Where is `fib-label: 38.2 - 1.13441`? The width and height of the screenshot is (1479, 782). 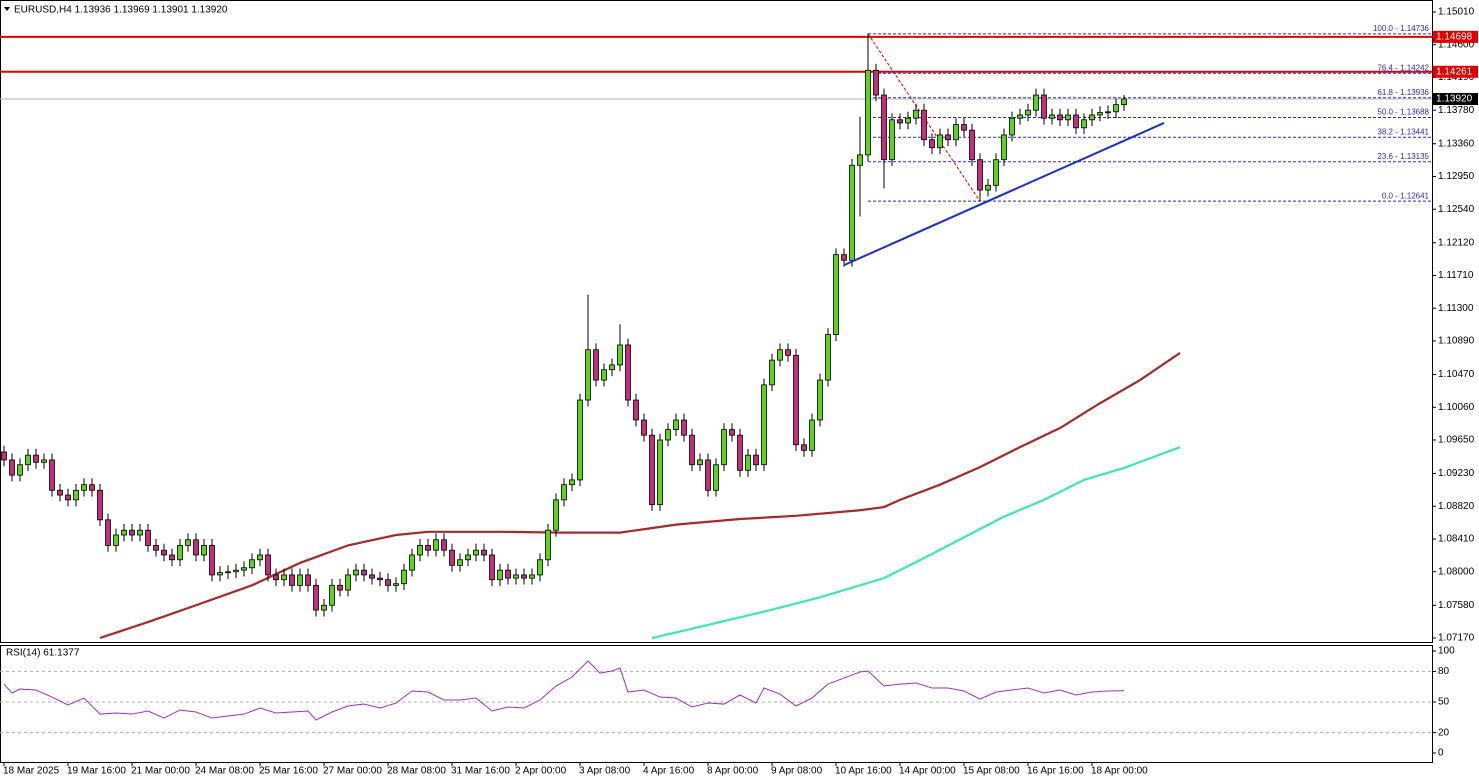
fib-label: 38.2 - 1.13441 is located at coordinates (1403, 131).